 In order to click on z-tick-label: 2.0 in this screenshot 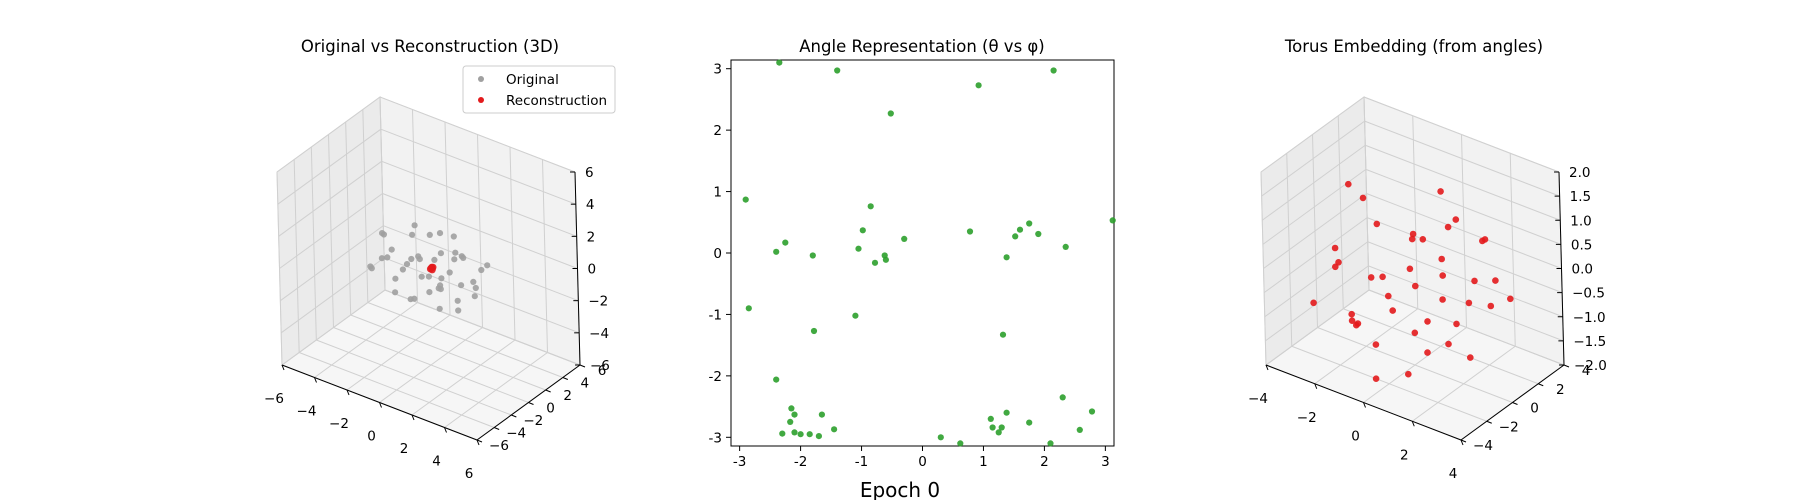, I will do `click(1579, 173)`.